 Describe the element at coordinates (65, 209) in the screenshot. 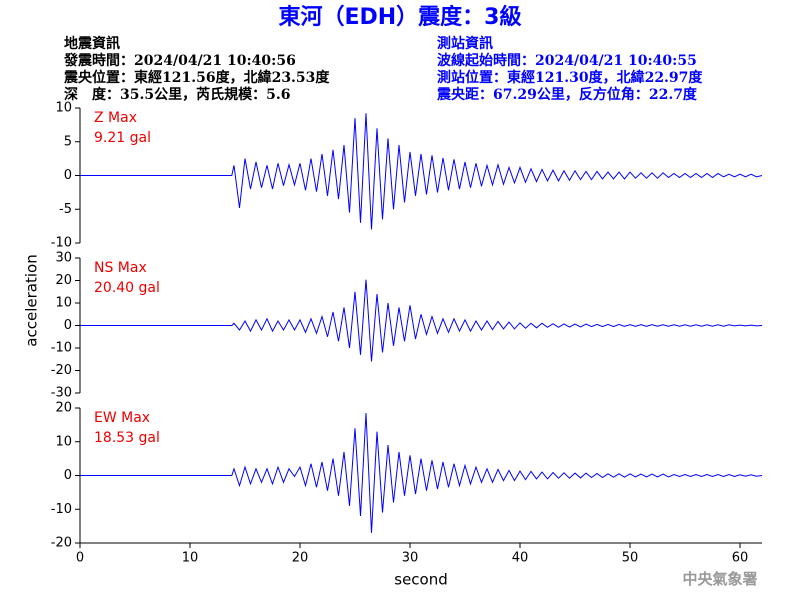

I see `y-tick-label: -5` at that location.